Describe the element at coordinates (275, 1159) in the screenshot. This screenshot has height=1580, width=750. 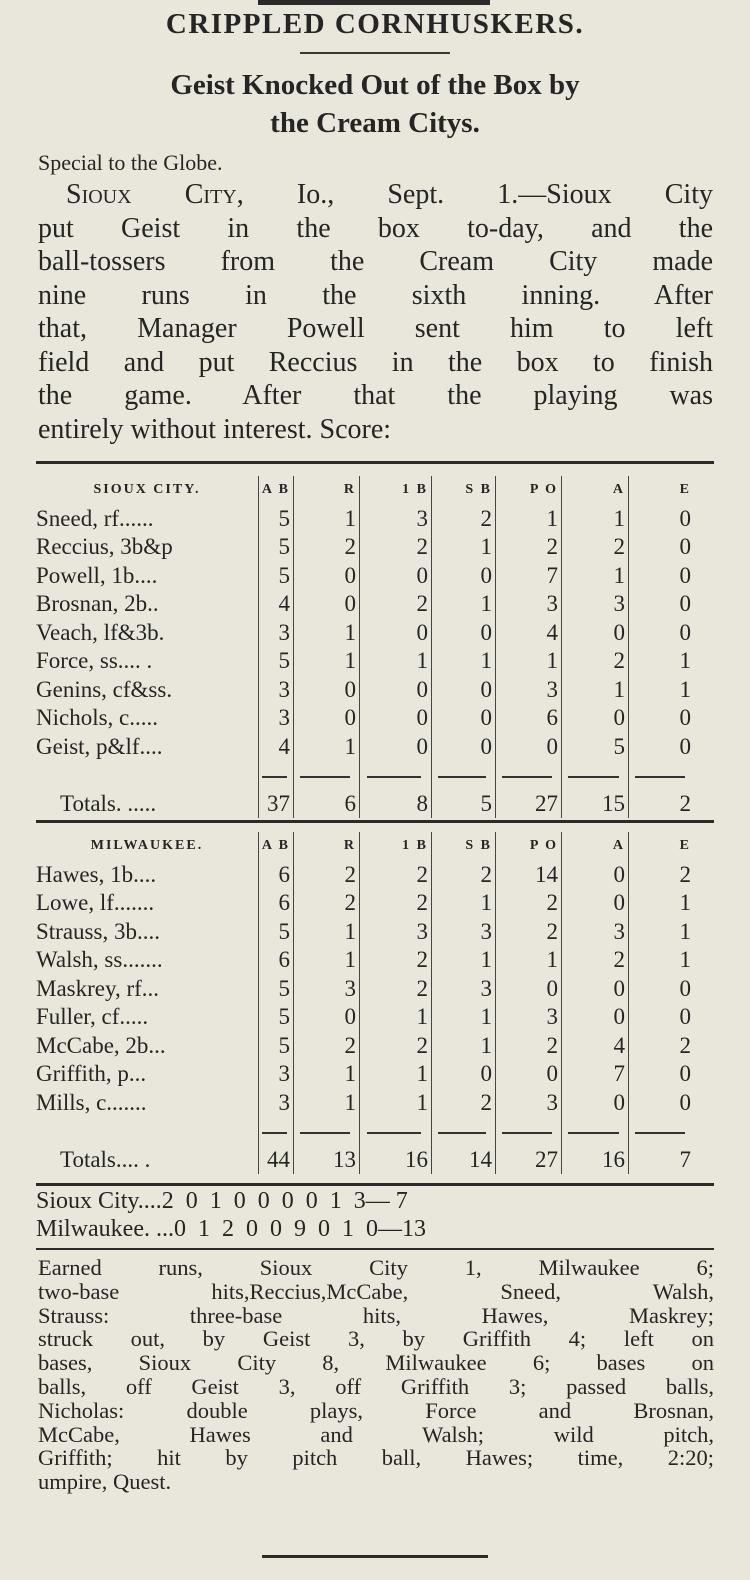
I see `total-cell: 44` at that location.